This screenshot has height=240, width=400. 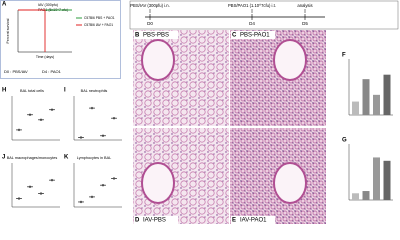 What do you see at coordinates (52, 71) in the screenshot?
I see `annotation: D4 : PAO1` at bounding box center [52, 71].